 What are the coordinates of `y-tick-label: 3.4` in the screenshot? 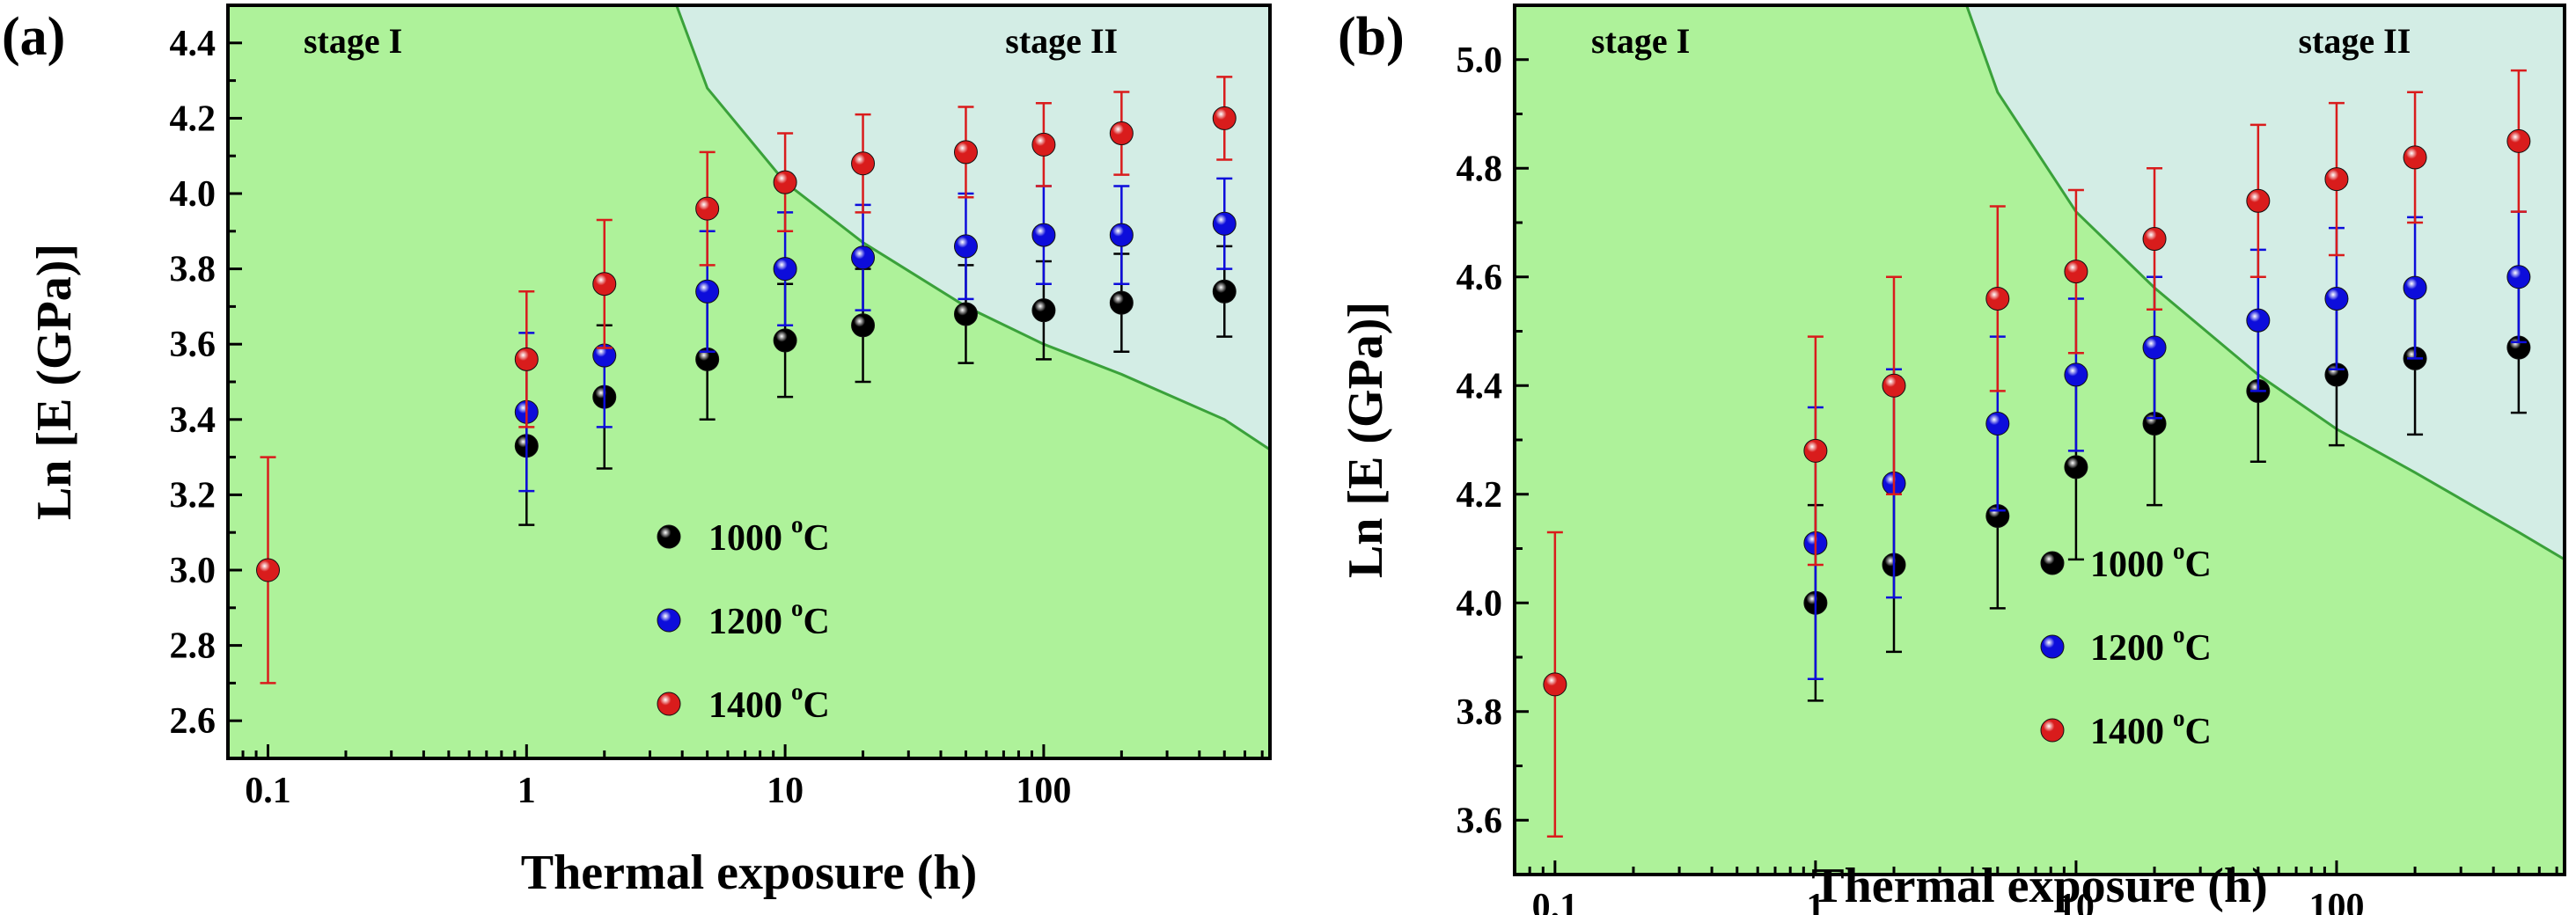 It's located at (193, 420).